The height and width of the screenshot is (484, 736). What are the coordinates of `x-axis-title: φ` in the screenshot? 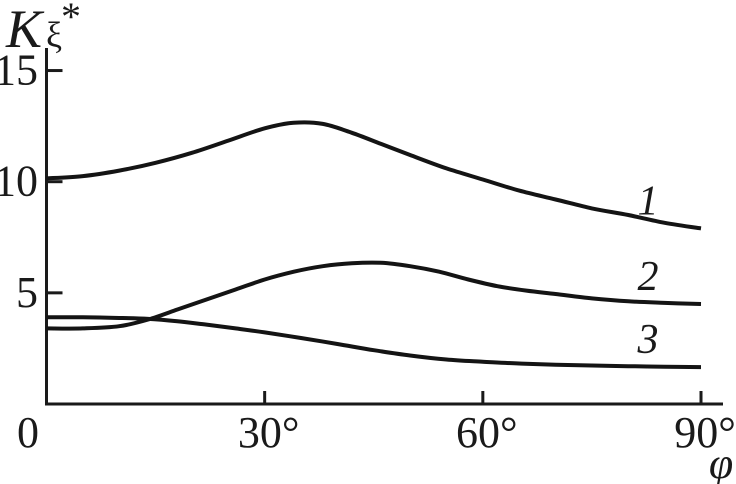 It's located at (721, 461).